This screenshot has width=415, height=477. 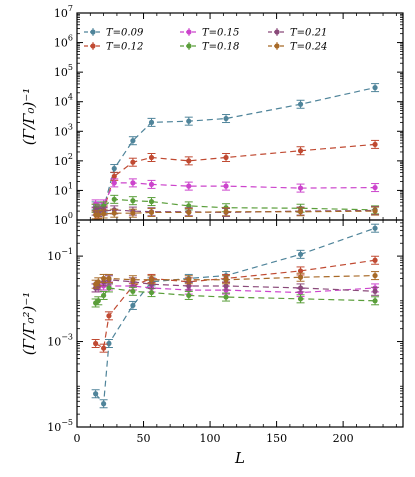 I want to click on y-tick-label: 10⁶, so click(x=63, y=42).